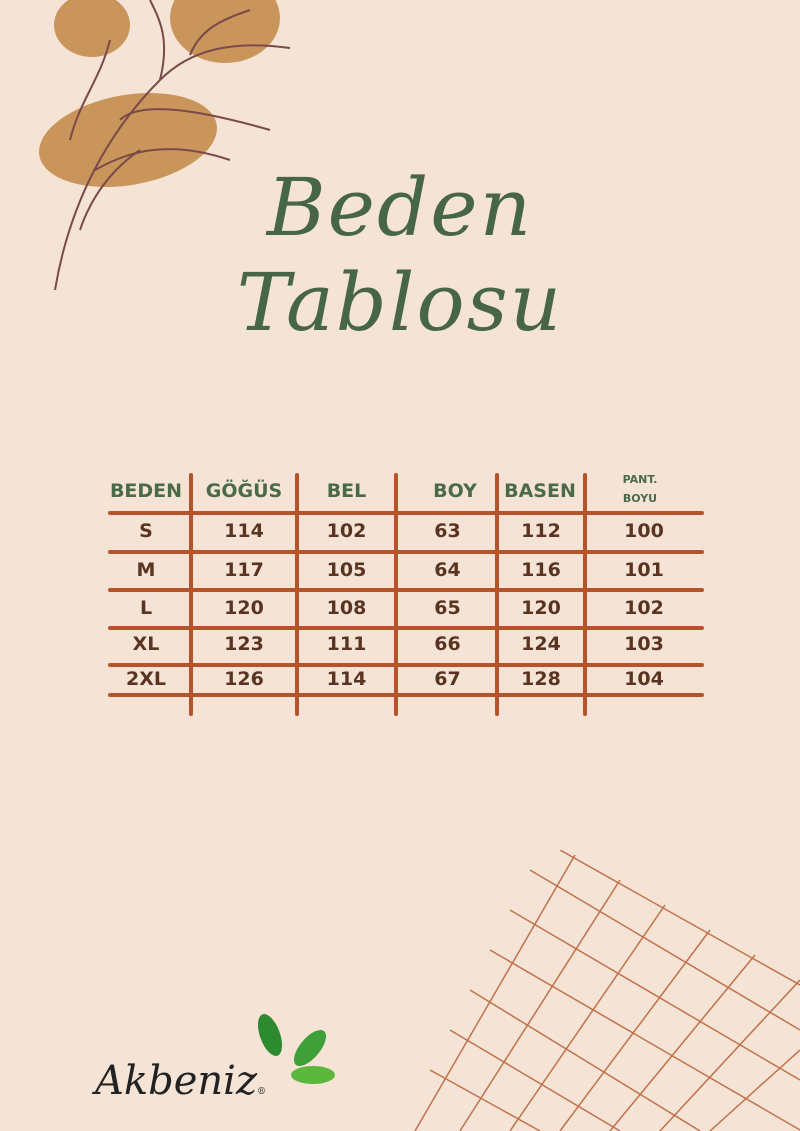 Image resolution: width=800 pixels, height=1131 pixels. Describe the element at coordinates (540, 491) in the screenshot. I see `header-basen: BASEN` at that location.